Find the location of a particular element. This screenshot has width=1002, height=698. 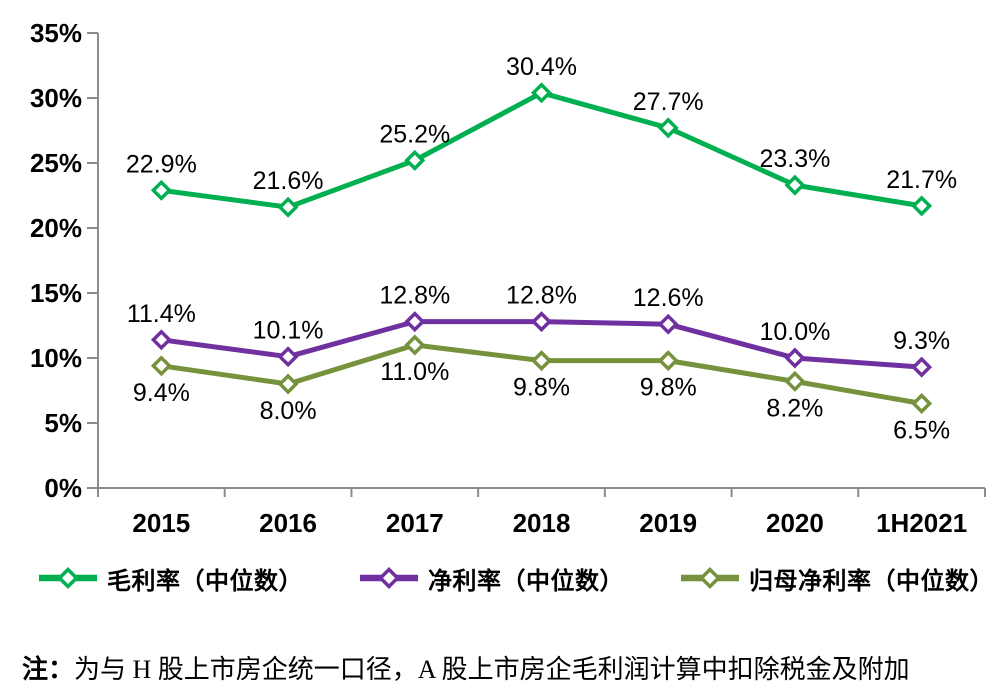

x-category-label: 2020 is located at coordinates (795, 523).